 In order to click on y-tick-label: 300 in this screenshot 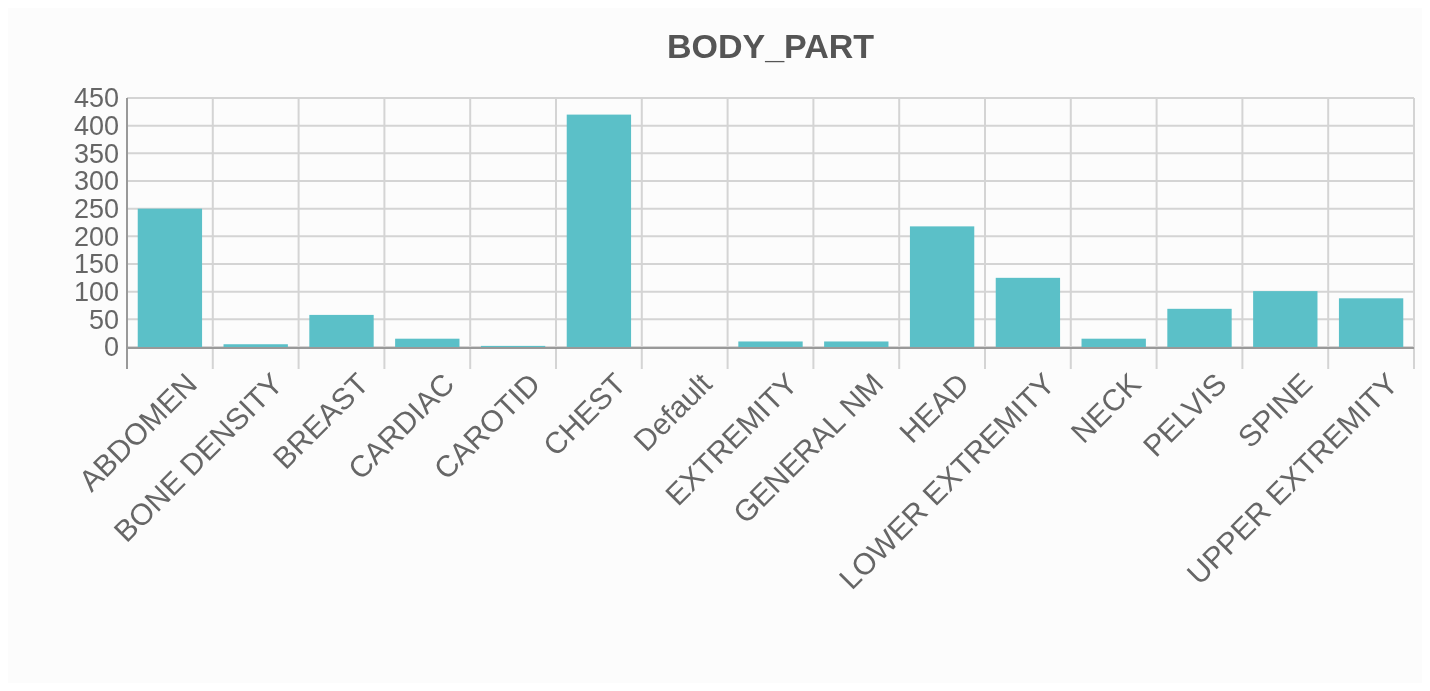, I will do `click(96, 181)`.